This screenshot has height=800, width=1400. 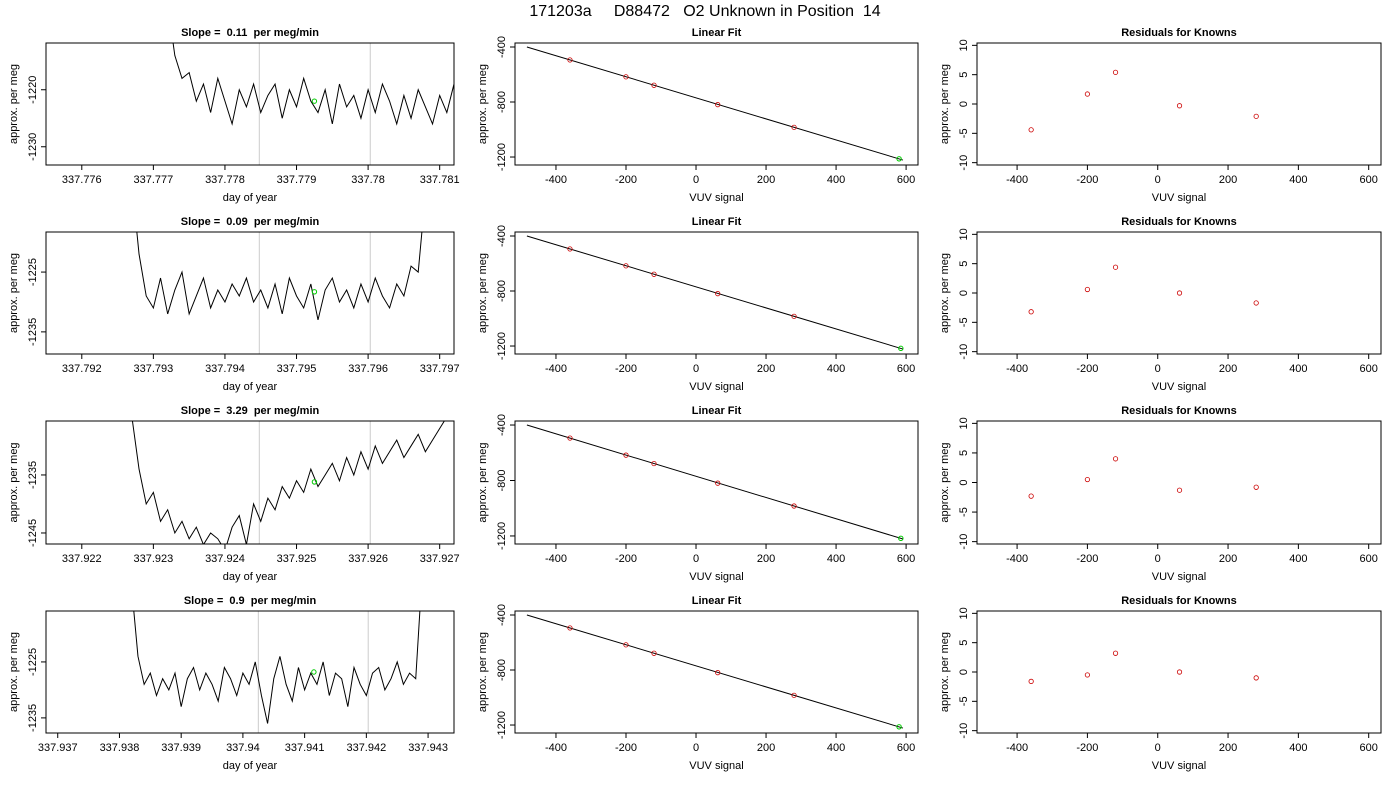 What do you see at coordinates (250, 411) in the screenshot?
I see `panel-title: Slope = 3.29 per meg/min` at bounding box center [250, 411].